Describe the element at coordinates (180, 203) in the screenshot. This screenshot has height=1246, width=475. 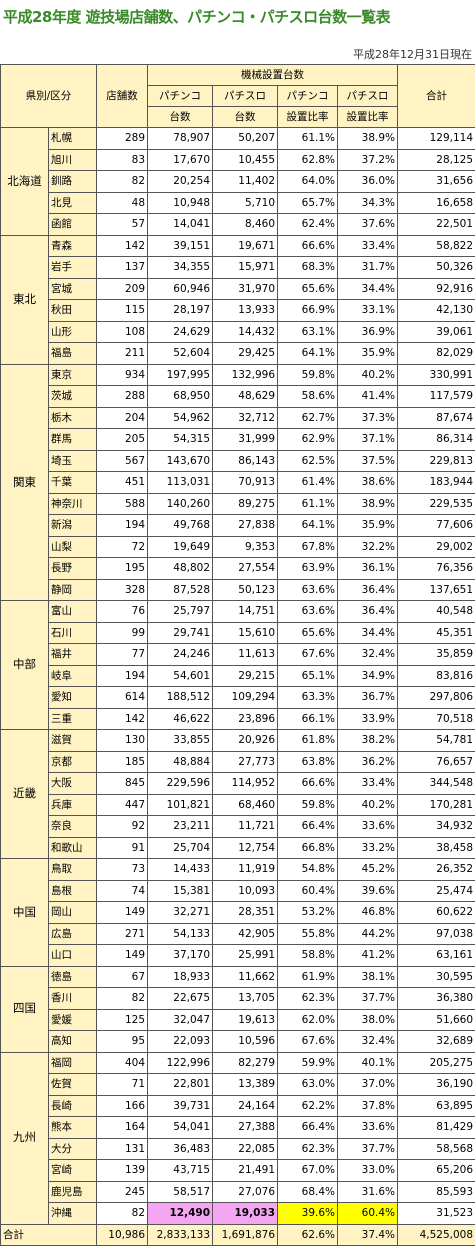
I see `pachinko-count-cell: 10,948` at that location.